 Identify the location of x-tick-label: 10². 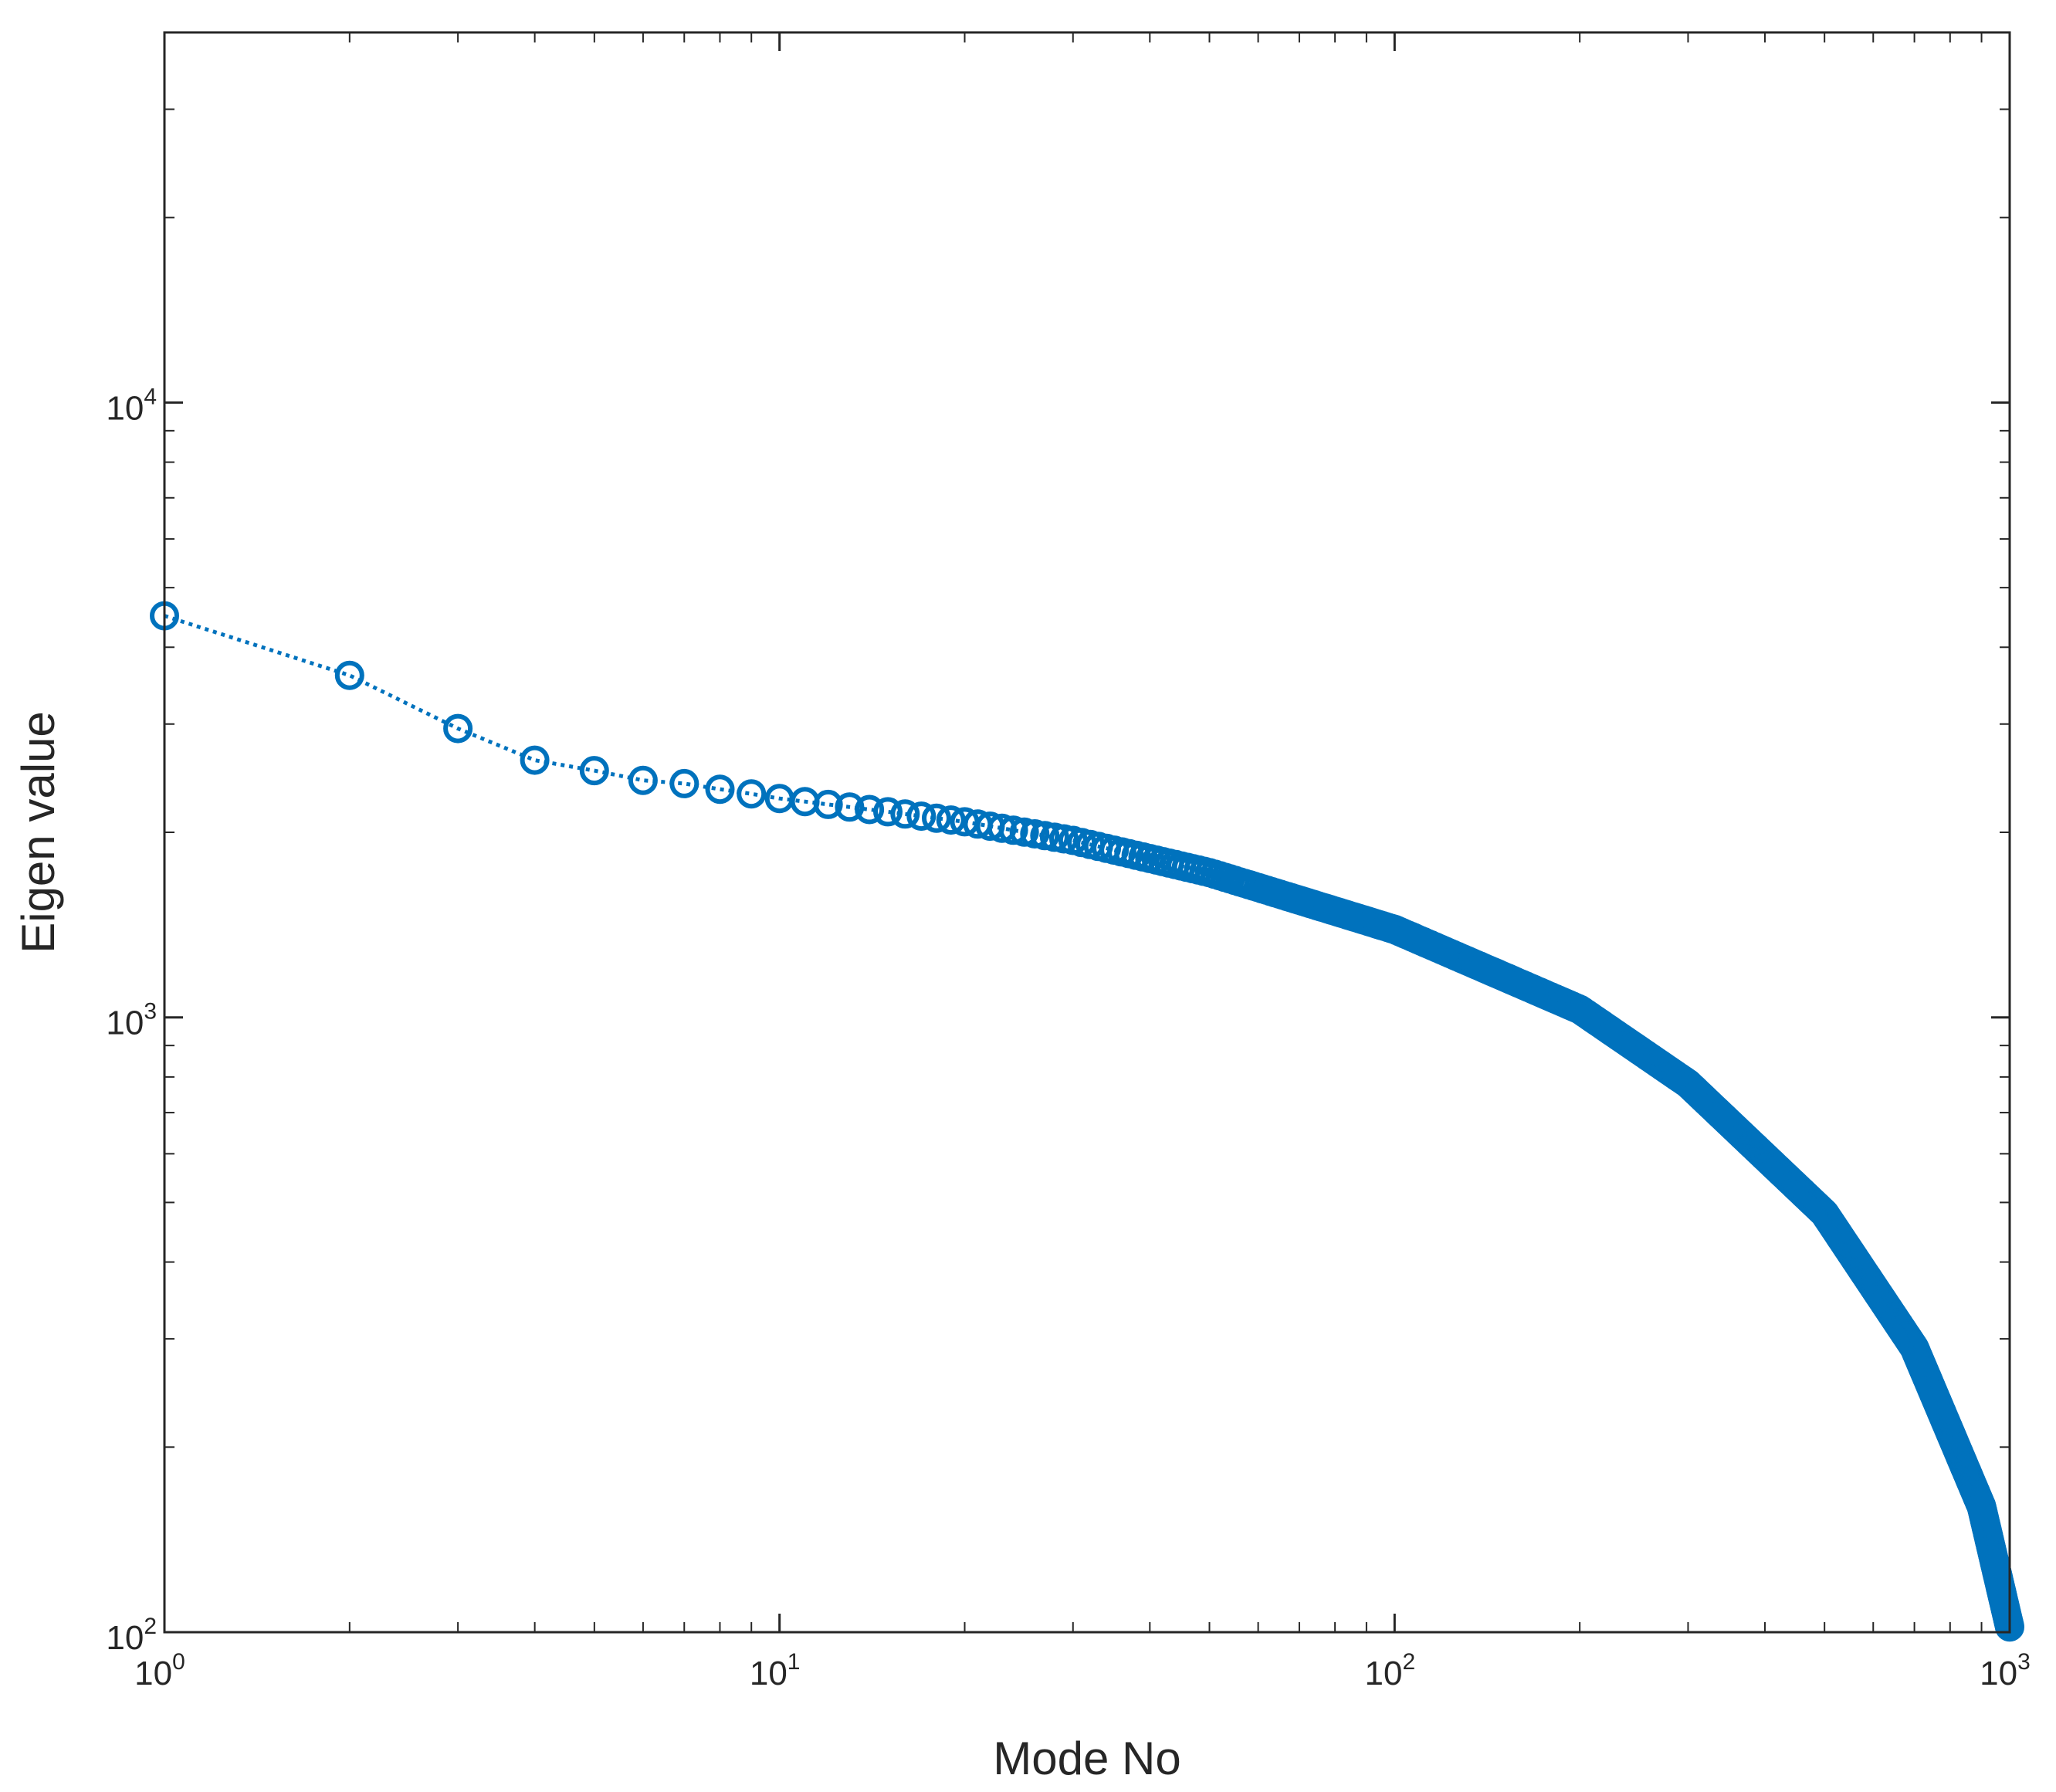
(1390, 1670).